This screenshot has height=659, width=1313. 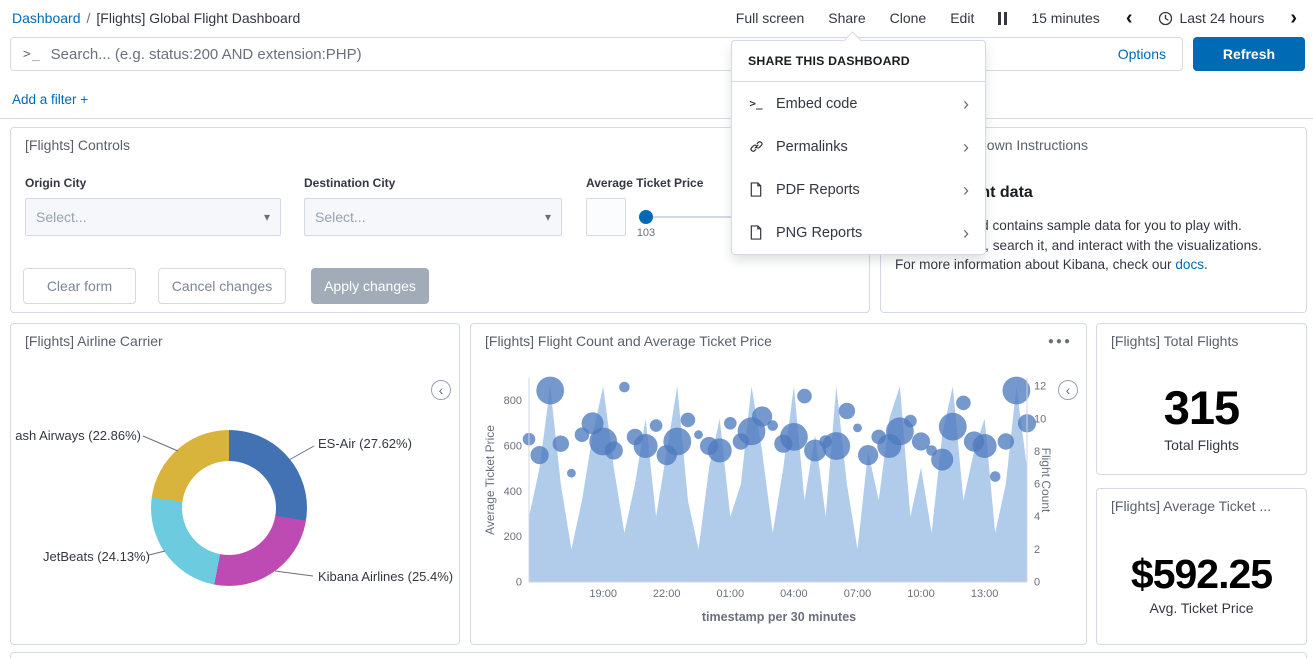 I want to click on pause-icon, so click(x=1003, y=18).